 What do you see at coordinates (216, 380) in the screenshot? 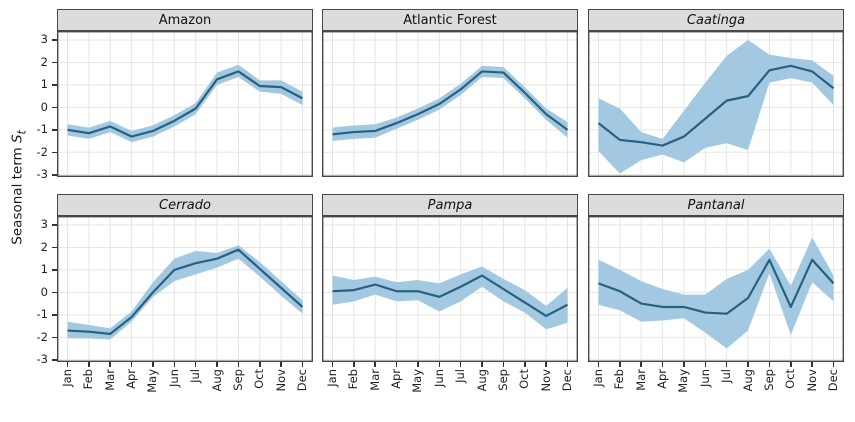
I see `x-tick-label: Aug` at bounding box center [216, 380].